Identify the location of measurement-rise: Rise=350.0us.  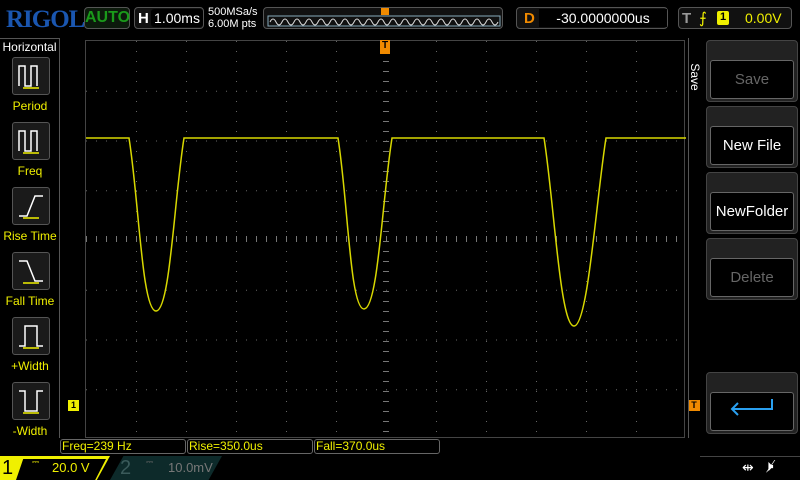
(250, 446).